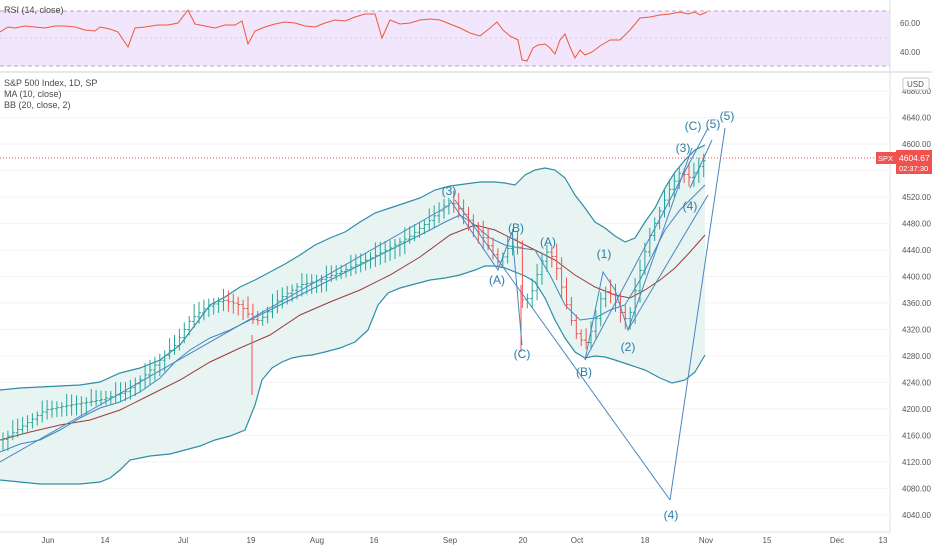 The image size is (932, 550). I want to click on rsi-tick-40: 40.00, so click(910, 52).